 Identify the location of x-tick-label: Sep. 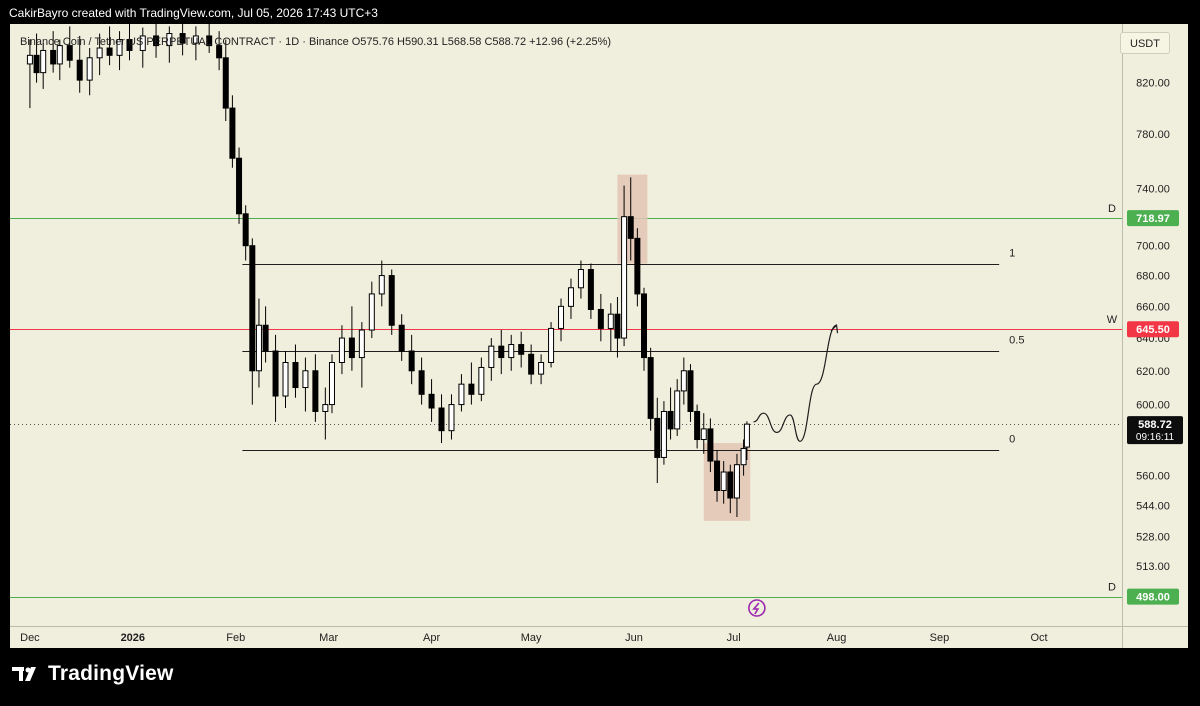
(940, 638).